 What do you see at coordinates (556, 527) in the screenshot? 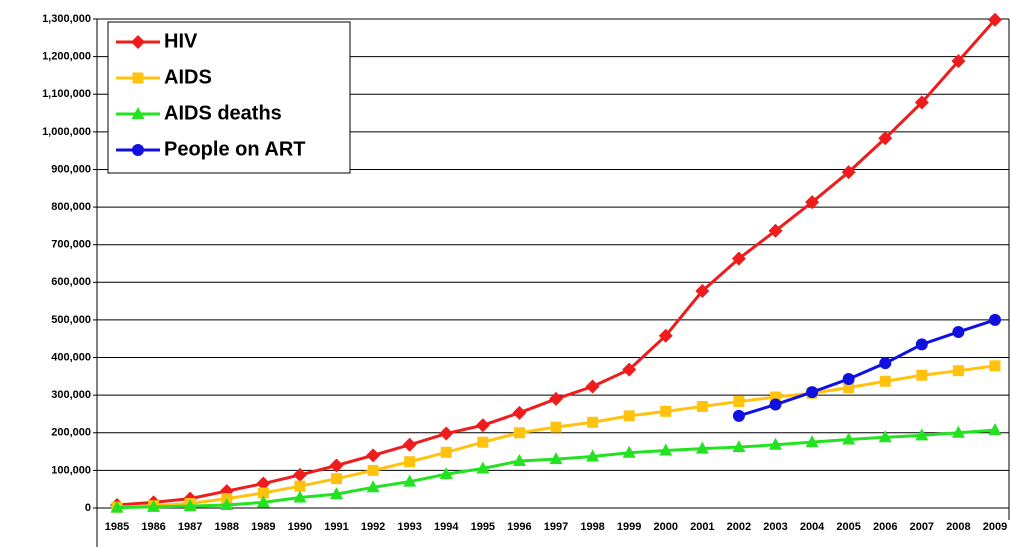
I see `x-tick-label: 1997` at bounding box center [556, 527].